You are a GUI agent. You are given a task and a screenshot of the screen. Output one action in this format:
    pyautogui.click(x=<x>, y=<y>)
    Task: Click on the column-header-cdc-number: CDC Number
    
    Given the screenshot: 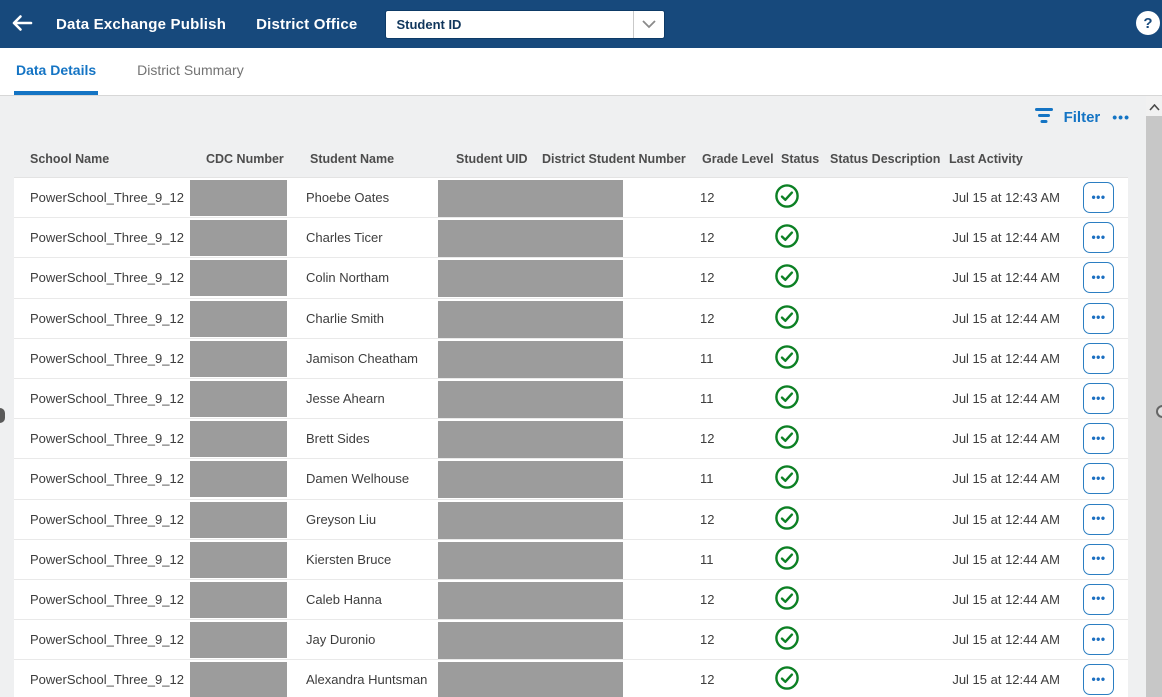 What is the action you would take?
    pyautogui.click(x=245, y=158)
    